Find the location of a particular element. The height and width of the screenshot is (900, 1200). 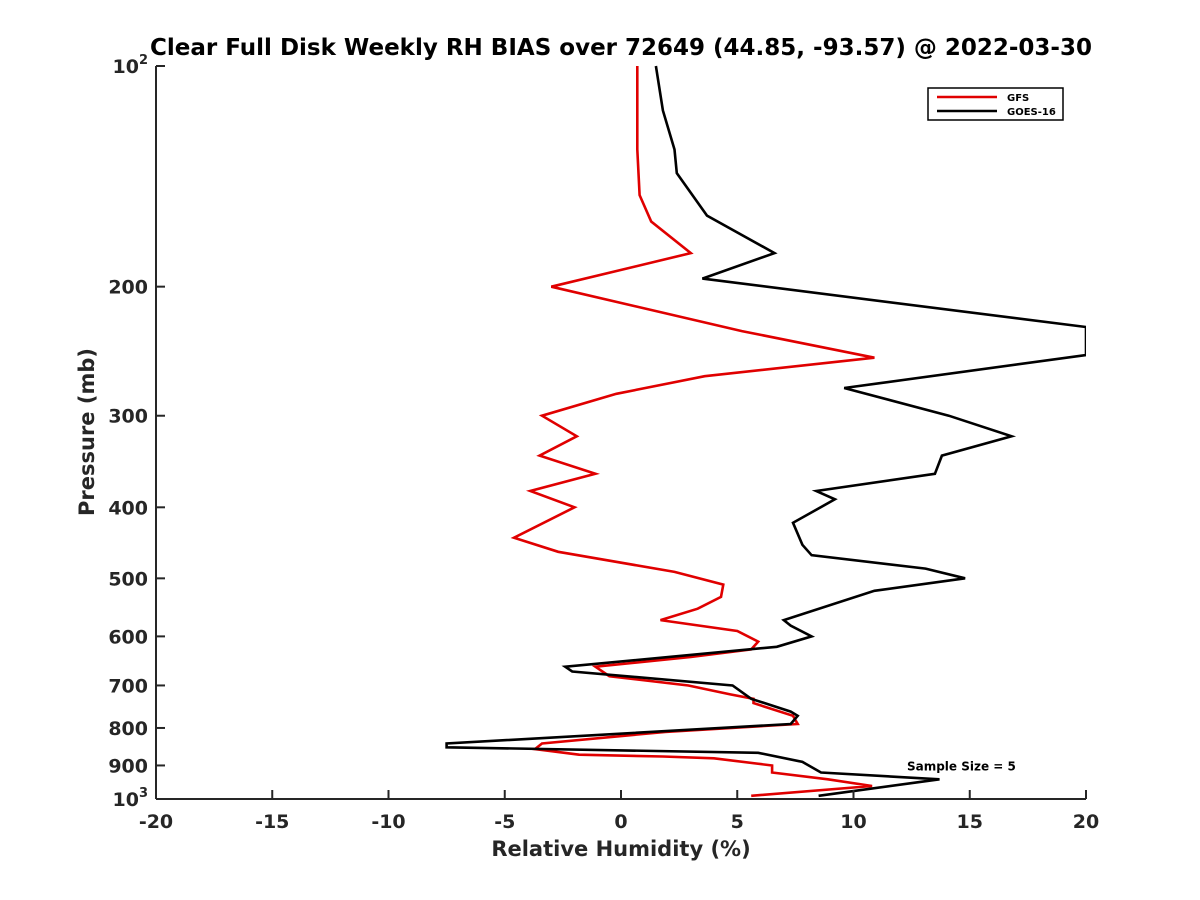

annotation-layer: Sample Size = 5 is located at coordinates (961, 766).